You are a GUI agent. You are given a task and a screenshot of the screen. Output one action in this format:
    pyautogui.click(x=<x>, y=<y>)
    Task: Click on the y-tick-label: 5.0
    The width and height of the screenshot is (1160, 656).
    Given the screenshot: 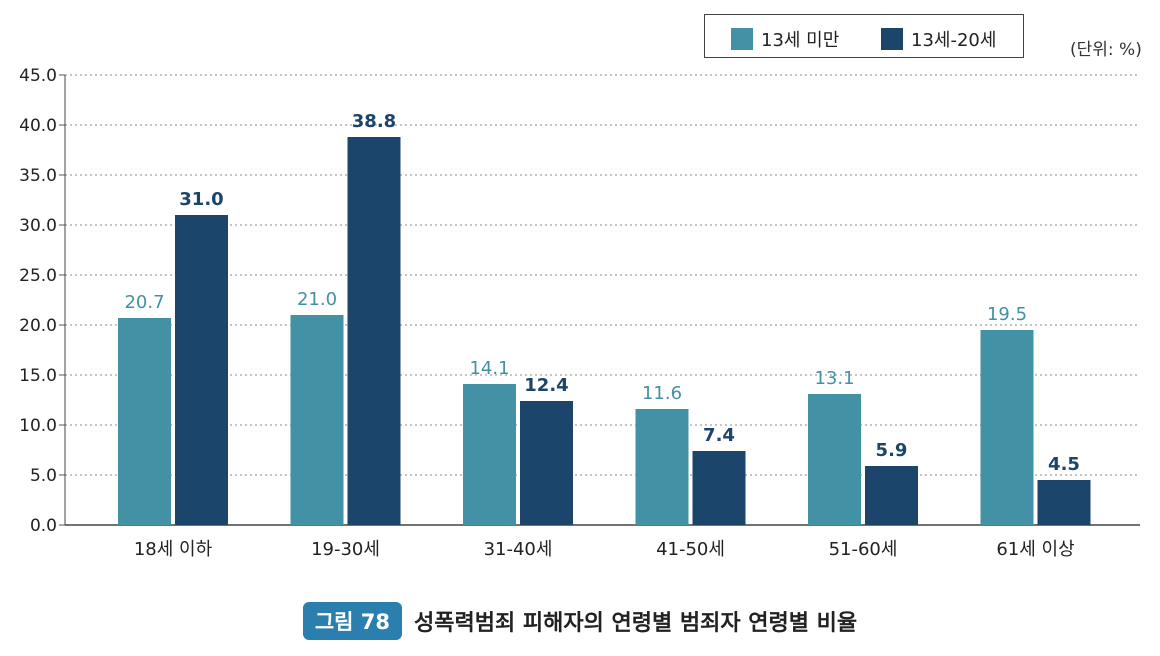 What is the action you would take?
    pyautogui.click(x=43, y=476)
    